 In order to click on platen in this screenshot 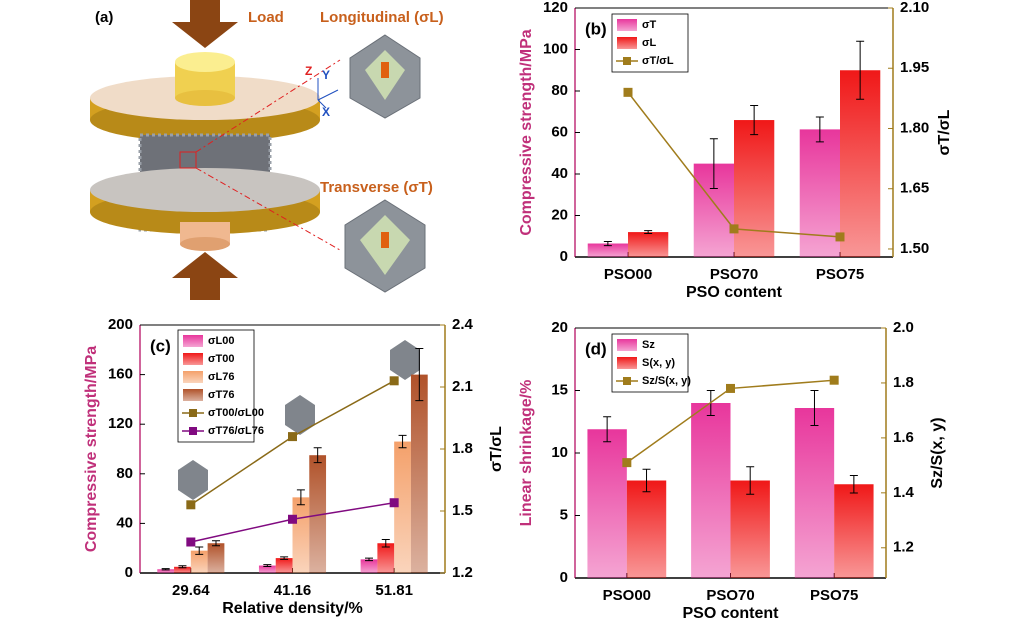, I will do `click(205, 190)`.